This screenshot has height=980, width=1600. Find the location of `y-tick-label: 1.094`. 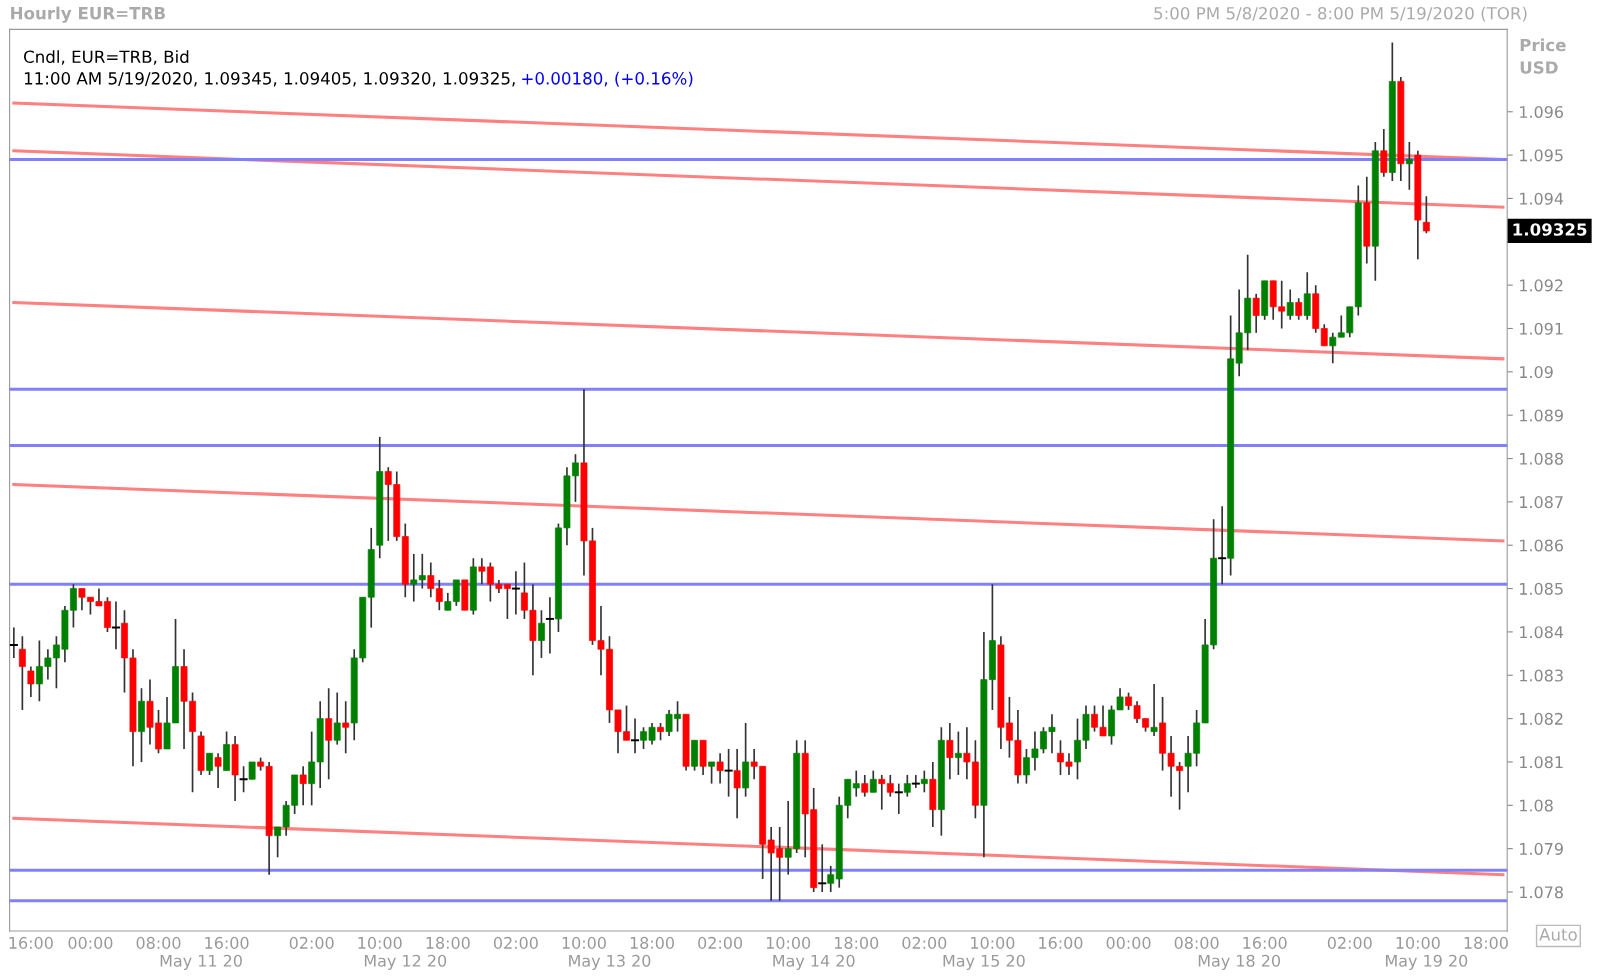

y-tick-label: 1.094 is located at coordinates (1542, 198).